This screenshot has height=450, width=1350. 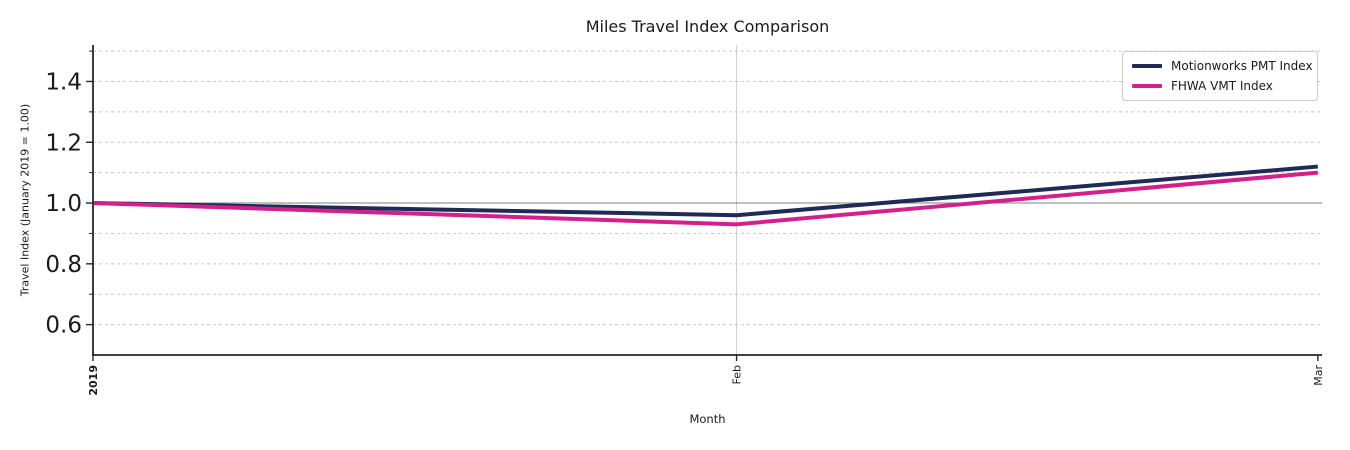 I want to click on legend: Motionworks PMT Index FHWA VMT Index, so click(x=1220, y=76).